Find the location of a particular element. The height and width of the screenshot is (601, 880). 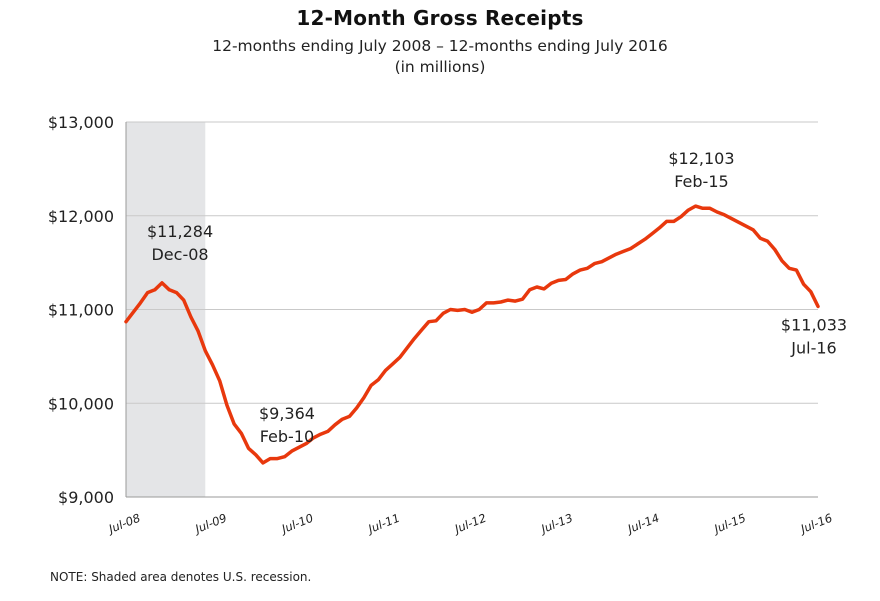

annotation-value: $9,364 is located at coordinates (287, 413).